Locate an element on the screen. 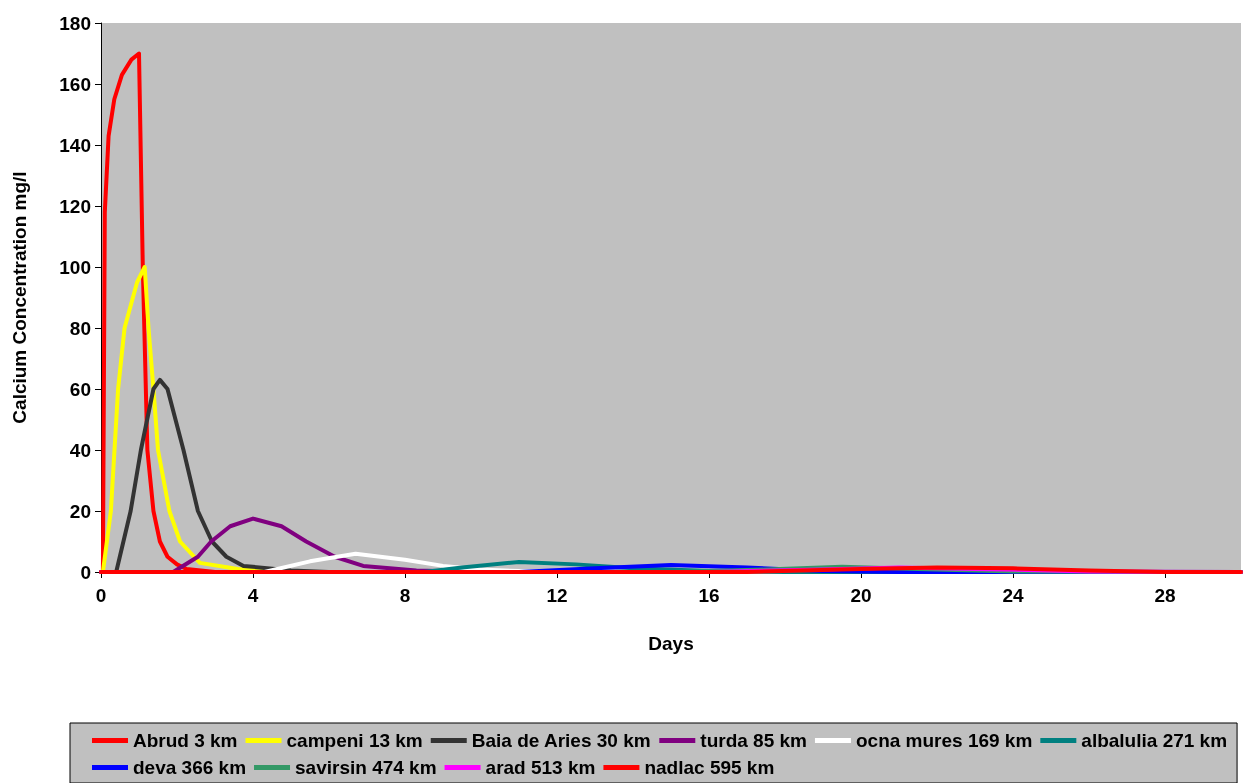  y-tick-label: 20 is located at coordinates (80, 511).